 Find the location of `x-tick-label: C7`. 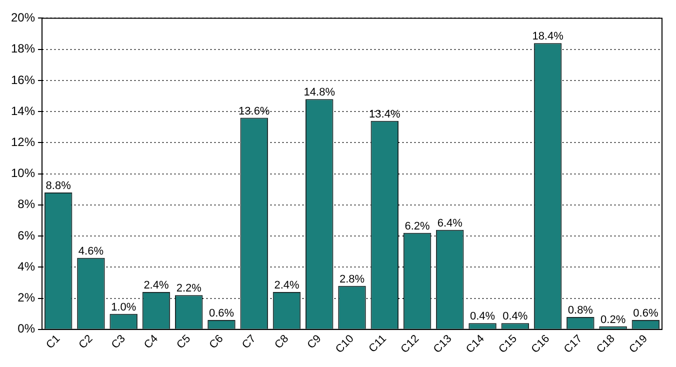

x-tick-label: C7 is located at coordinates (249, 342).